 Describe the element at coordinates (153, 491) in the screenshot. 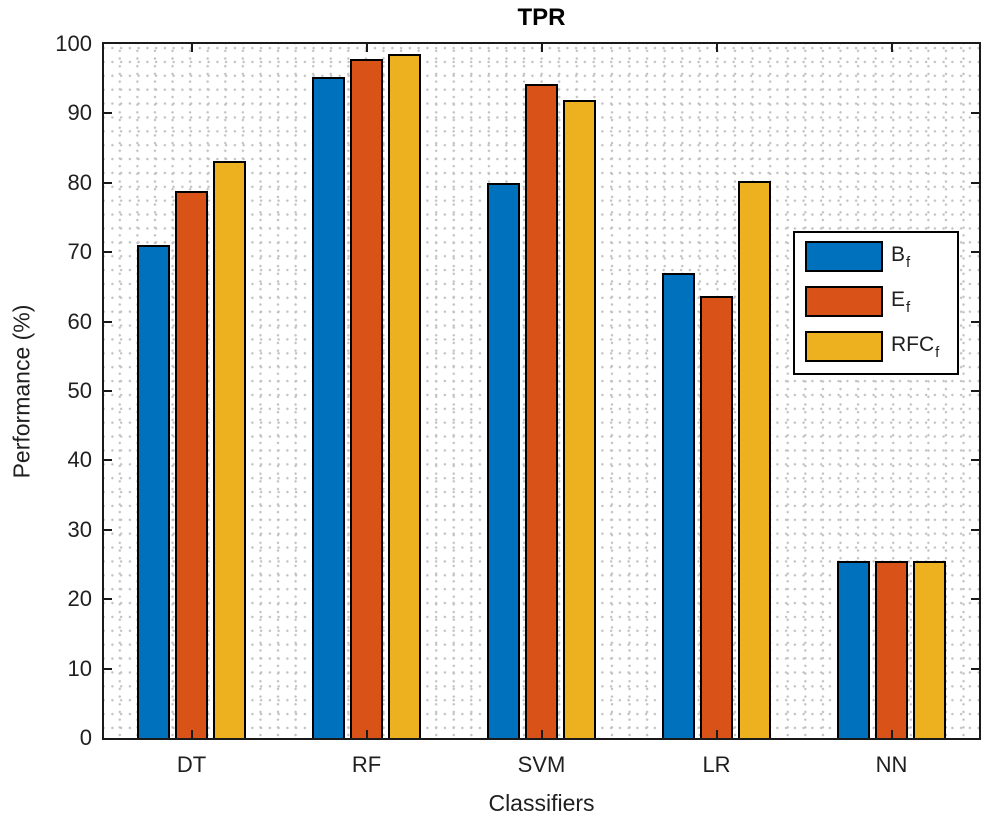

I see `bar-dt-b_f` at that location.